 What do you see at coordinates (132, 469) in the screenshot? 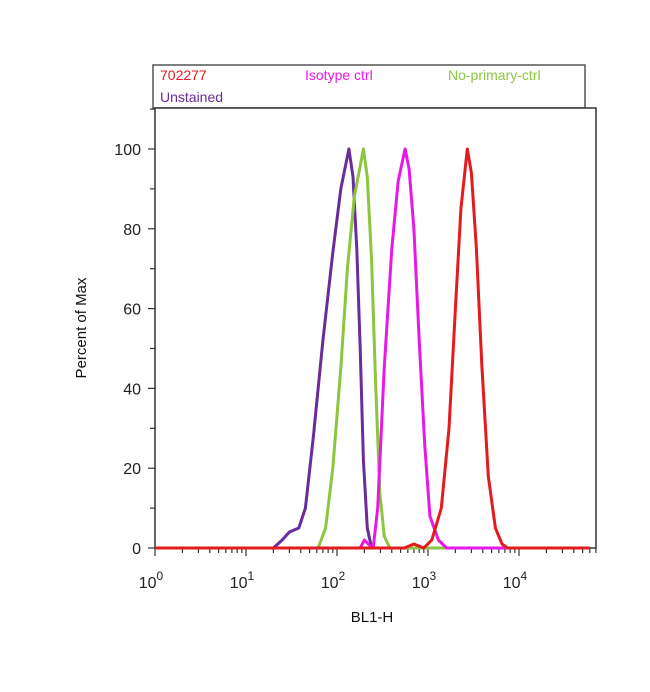
I see `y-tick-label: 20` at bounding box center [132, 469].